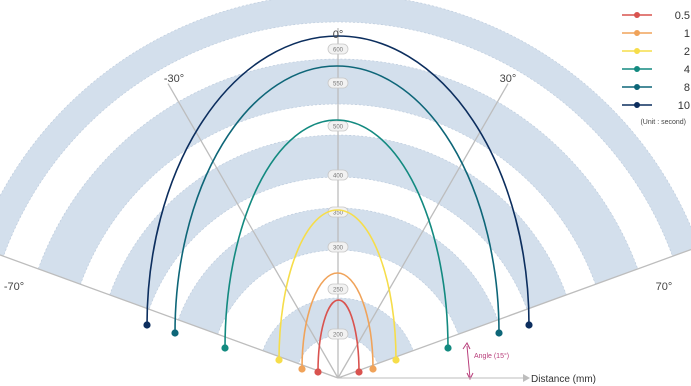 Image resolution: width=691 pixels, height=386 pixels. Describe the element at coordinates (656, 16) in the screenshot. I see `legend-item-0.5: 0.5` at that location.